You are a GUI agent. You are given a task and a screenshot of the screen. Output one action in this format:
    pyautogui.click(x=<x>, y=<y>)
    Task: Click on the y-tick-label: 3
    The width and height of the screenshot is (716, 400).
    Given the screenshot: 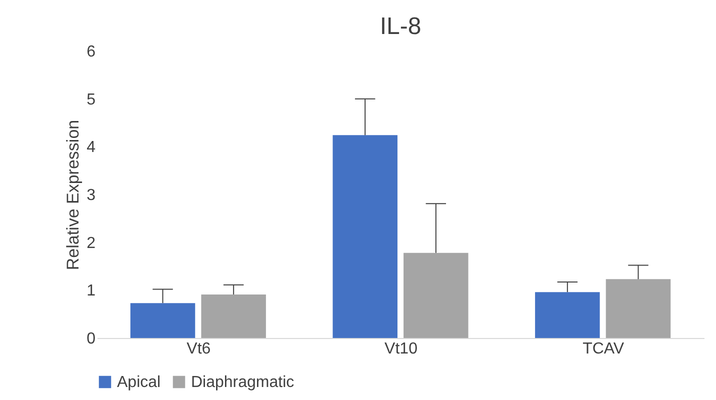 What is the action you would take?
    pyautogui.click(x=91, y=195)
    